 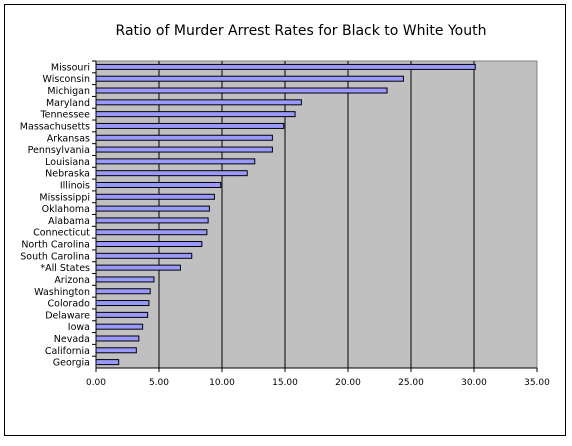 What do you see at coordinates (67, 174) in the screenshot?
I see `category-label: Nebraska` at bounding box center [67, 174].